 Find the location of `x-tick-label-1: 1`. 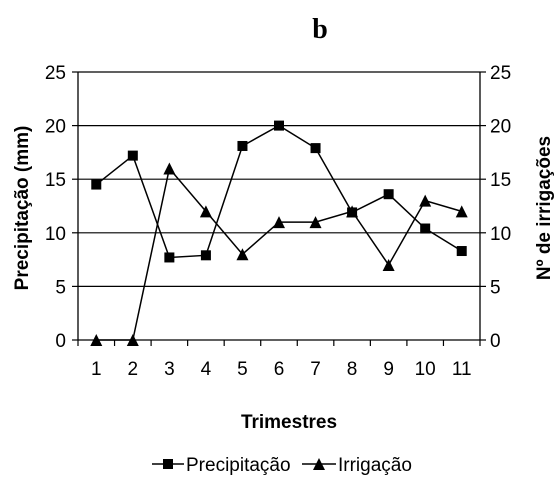

x-tick-label-1: 1 is located at coordinates (96, 369).